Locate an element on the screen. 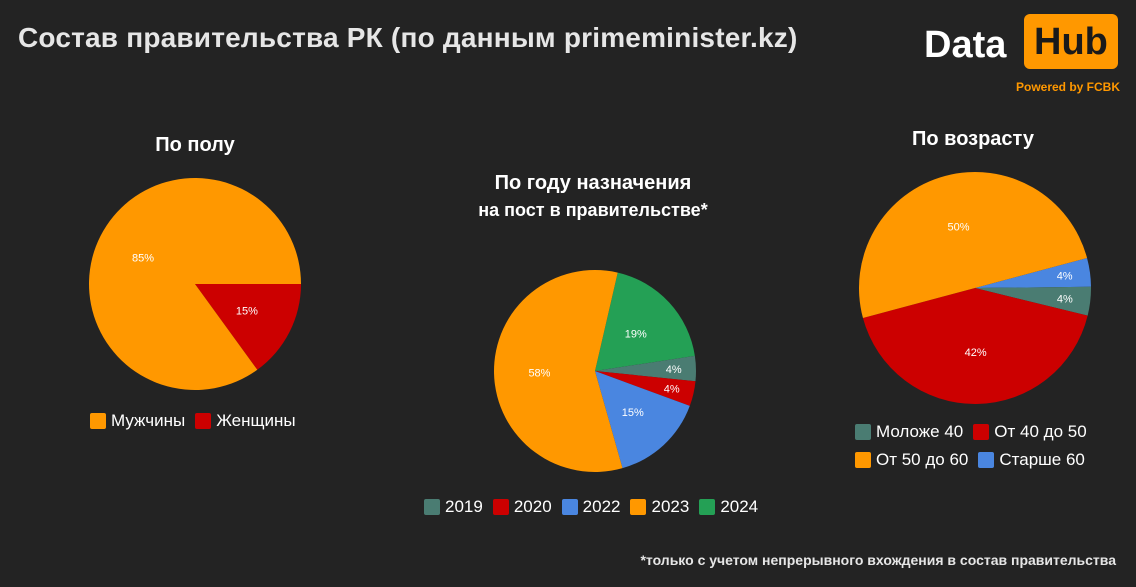 Image resolution: width=1136 pixels, height=587 pixels. year-label-2022: 15% is located at coordinates (633, 413).